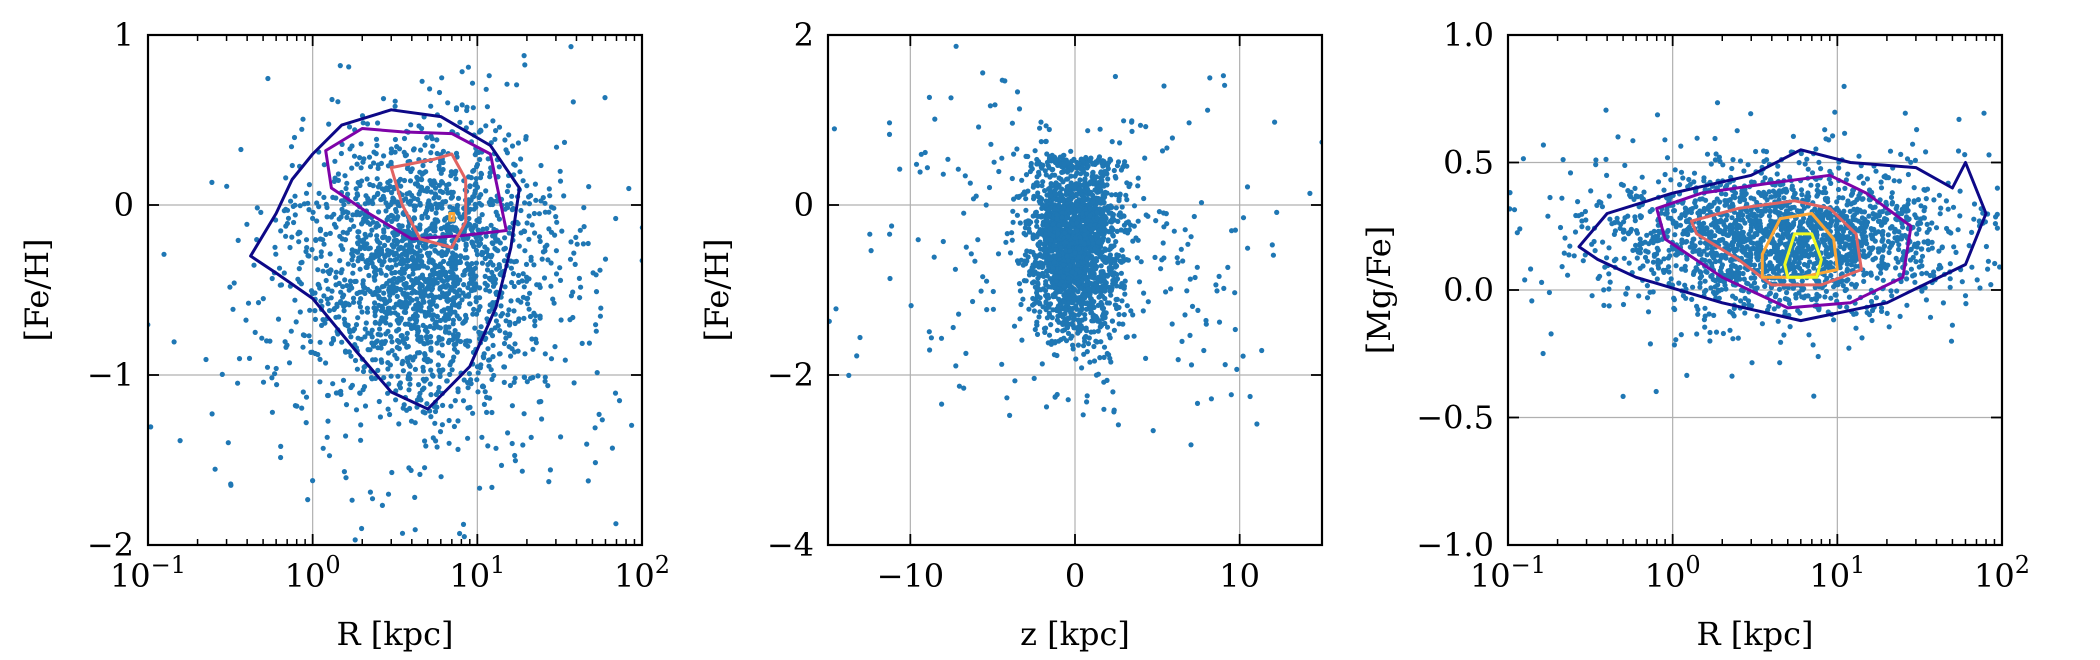 This screenshot has height=660, width=2100. What do you see at coordinates (124, 205) in the screenshot?
I see `y-tick-label: 0` at bounding box center [124, 205].